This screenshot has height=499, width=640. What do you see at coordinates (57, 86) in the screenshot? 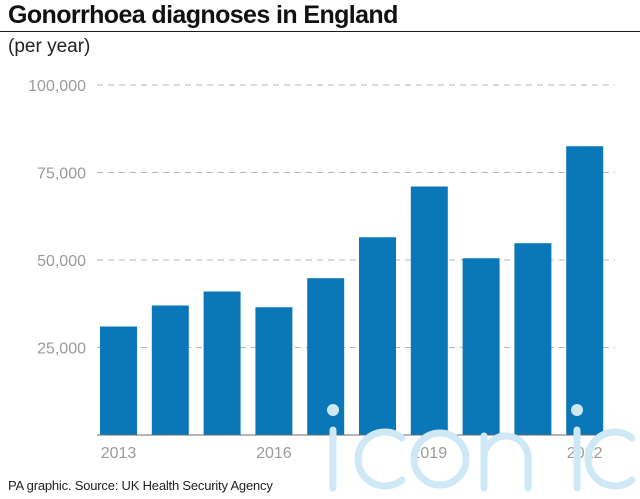
I see `y-tick-label: 100,000` at bounding box center [57, 86].